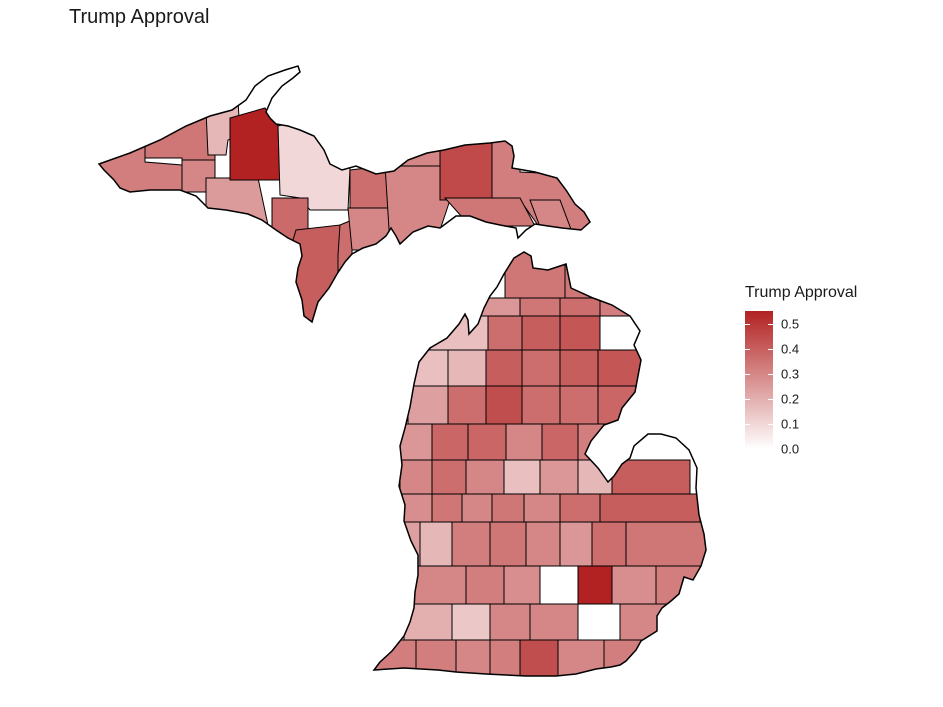  I want to click on legend: Trump Approval 0.0 0.1 0.2 0.3 0.4 0.5, so click(801, 370).